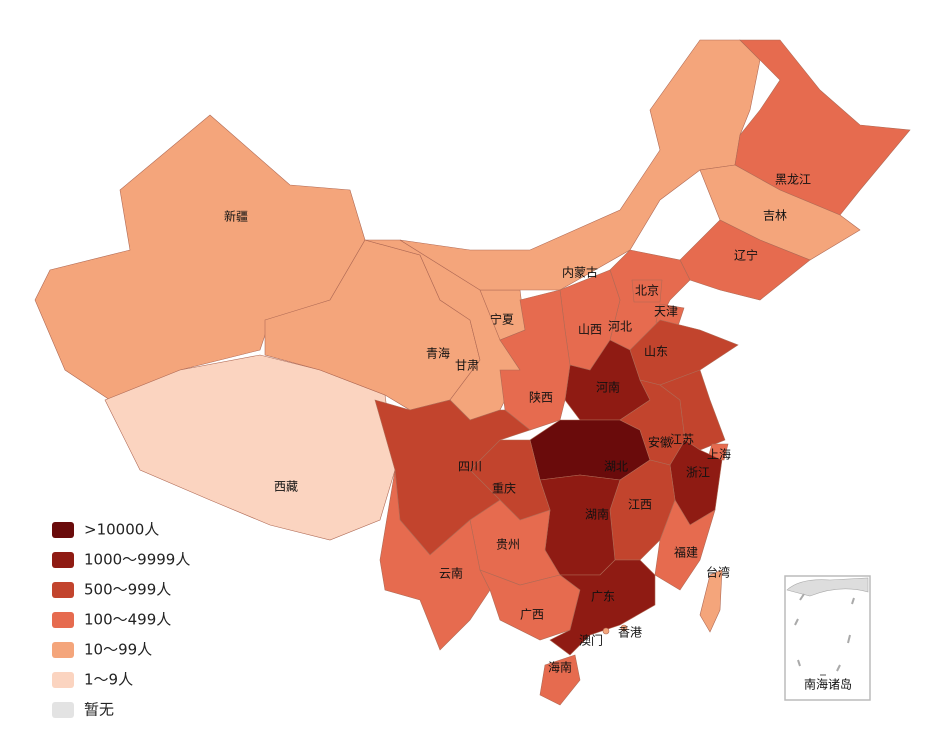 This screenshot has height=740, width=950. I want to click on province-label: 福建, so click(686, 552).